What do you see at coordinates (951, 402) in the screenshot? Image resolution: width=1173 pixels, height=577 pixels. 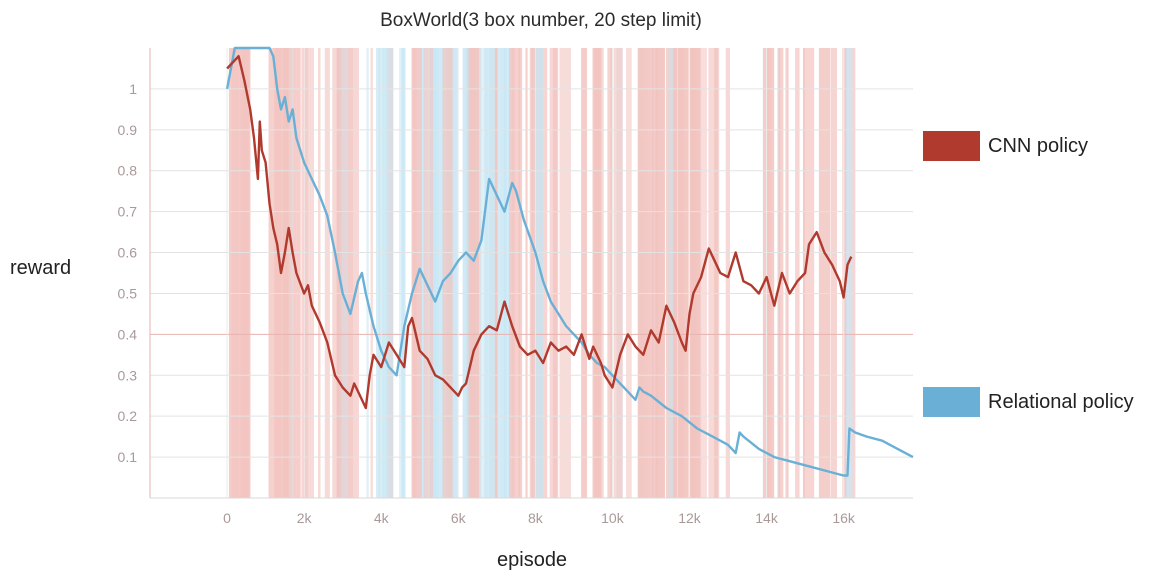 I see `legend-swatch-relational` at bounding box center [951, 402].